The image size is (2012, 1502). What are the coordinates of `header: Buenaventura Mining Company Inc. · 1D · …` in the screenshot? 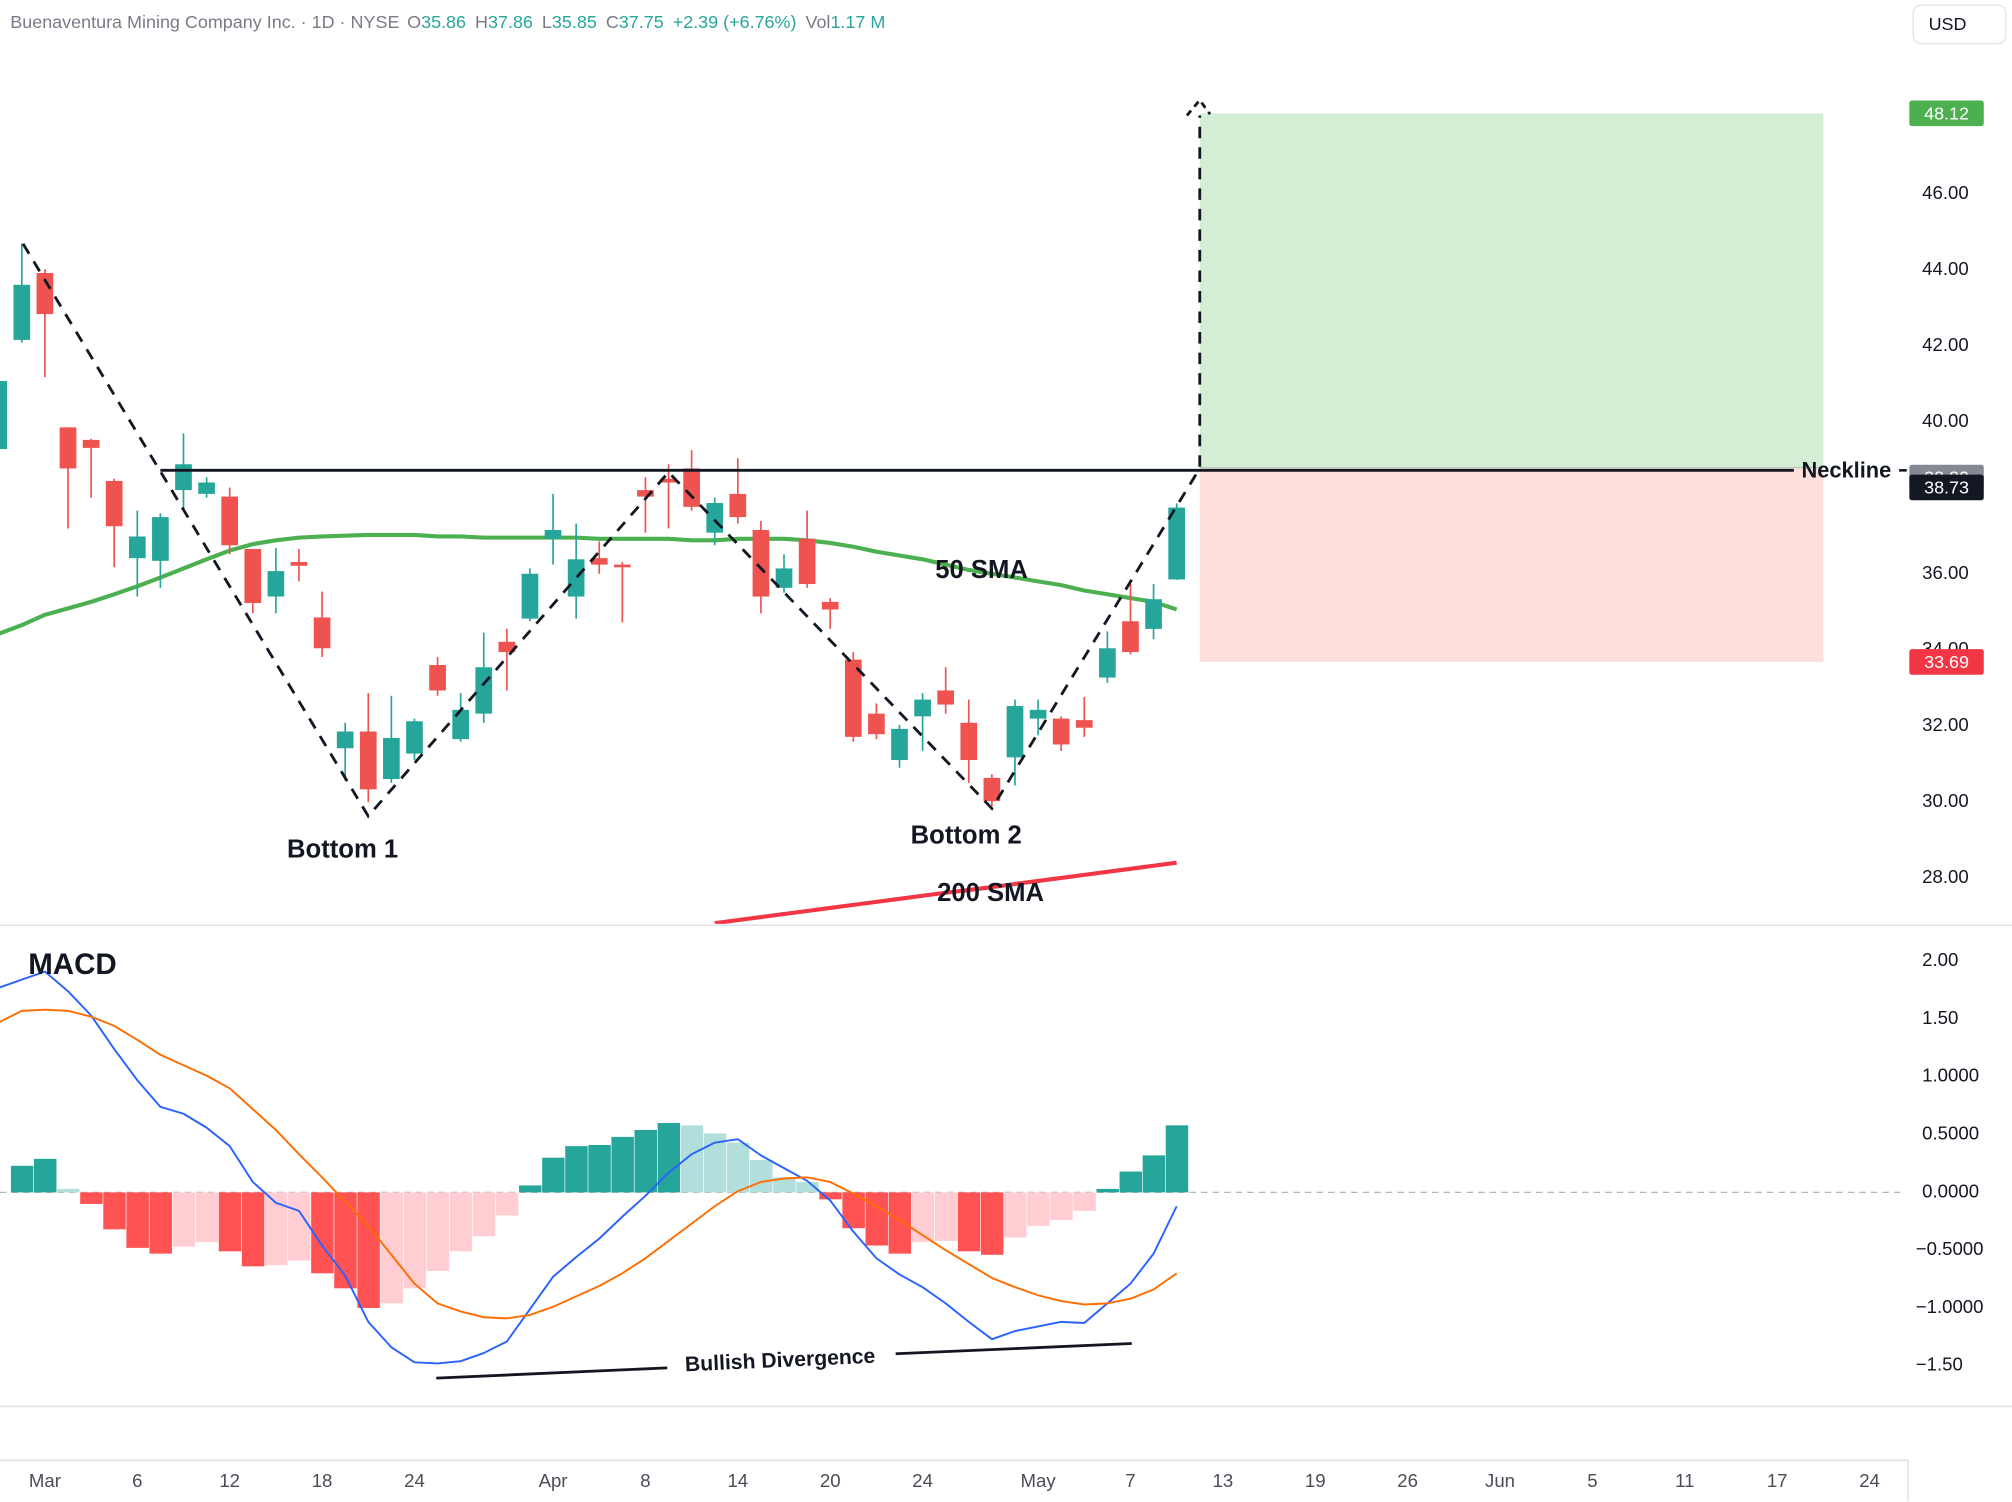 It's located at (1008, 24).